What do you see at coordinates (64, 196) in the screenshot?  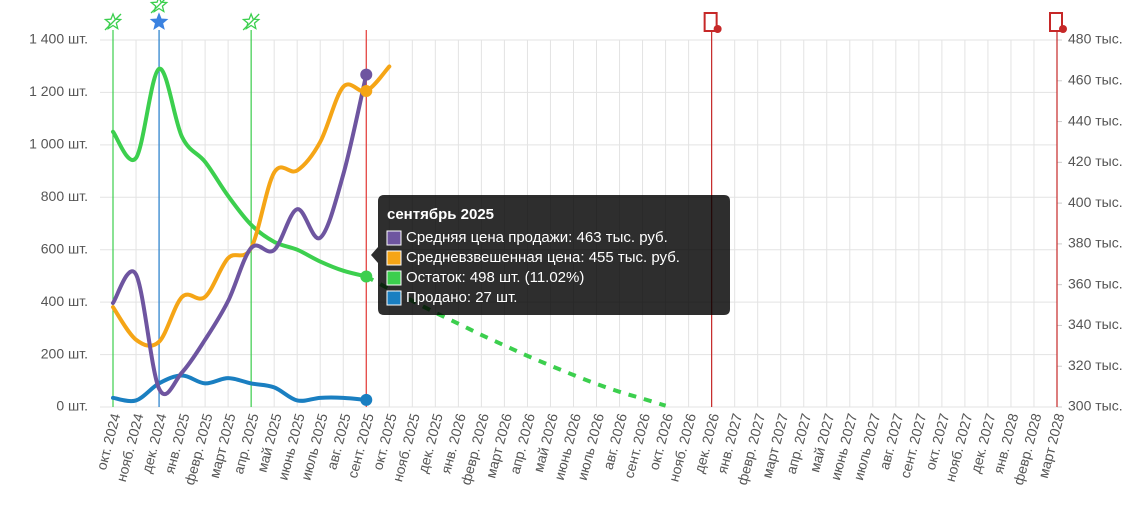 I see `y-tick-label: 800 шт.` at bounding box center [64, 196].